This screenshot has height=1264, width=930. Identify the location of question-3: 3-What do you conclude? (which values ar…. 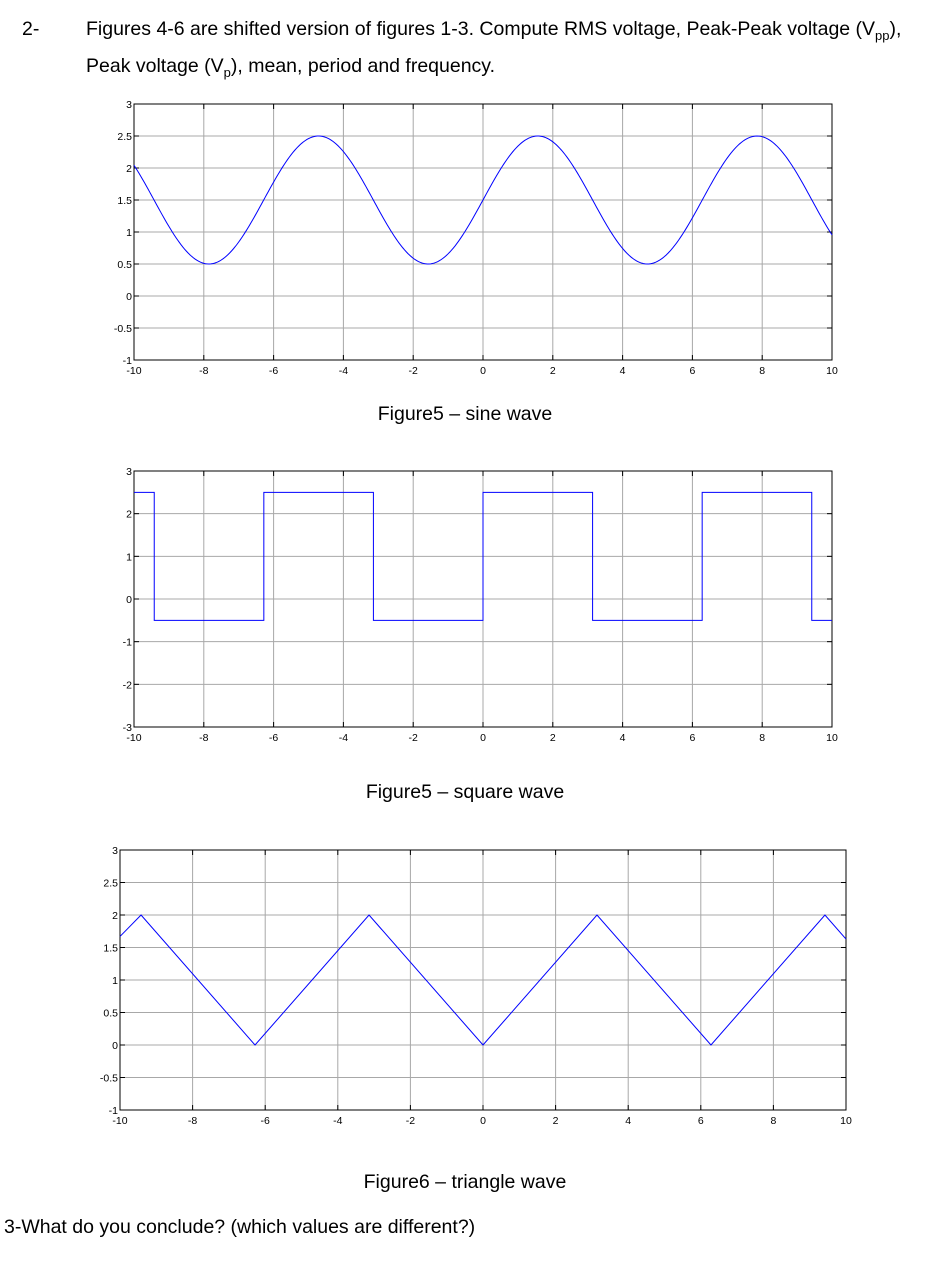
(240, 1227).